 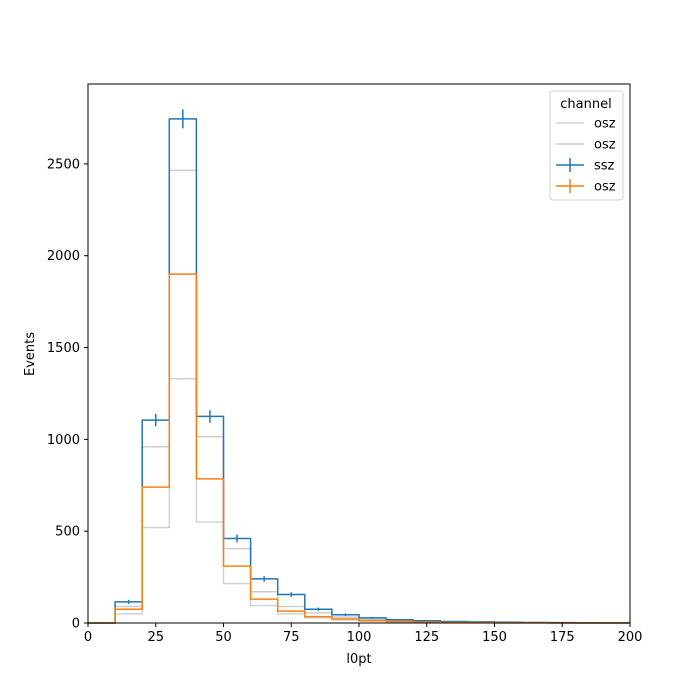 I want to click on x-tick-label-150: 150, so click(x=494, y=637).